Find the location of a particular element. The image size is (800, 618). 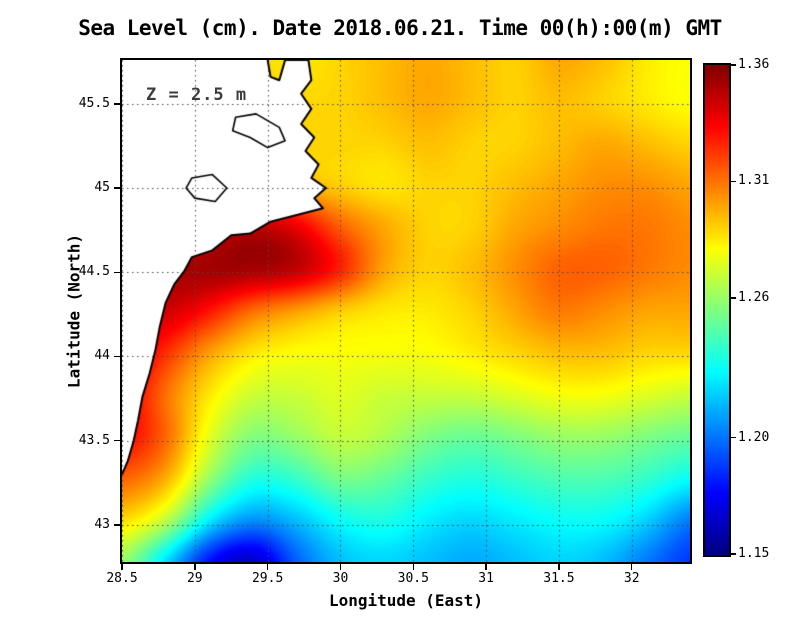

colorbar-tick-label: 1.20 is located at coordinates (754, 437).